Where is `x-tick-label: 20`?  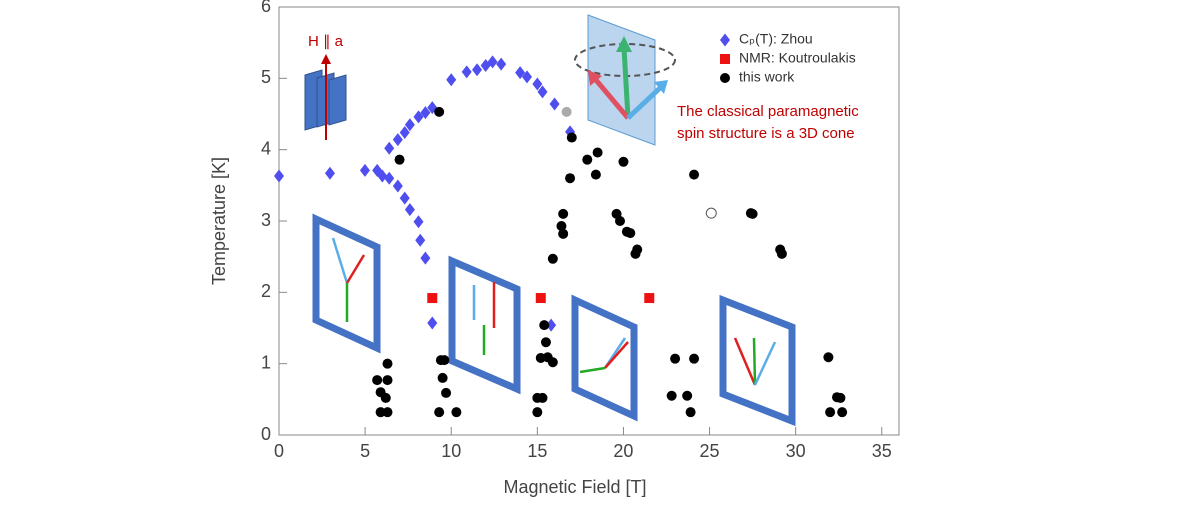 x-tick-label: 20 is located at coordinates (623, 451).